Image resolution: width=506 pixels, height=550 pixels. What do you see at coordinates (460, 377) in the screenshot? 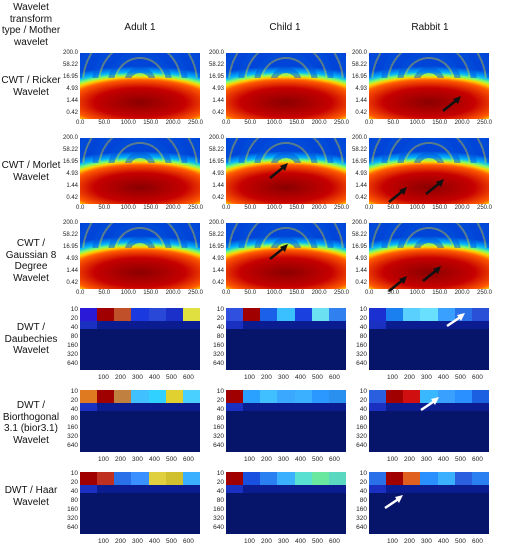
I see `dwt-x-tick: 500` at bounding box center [460, 377].